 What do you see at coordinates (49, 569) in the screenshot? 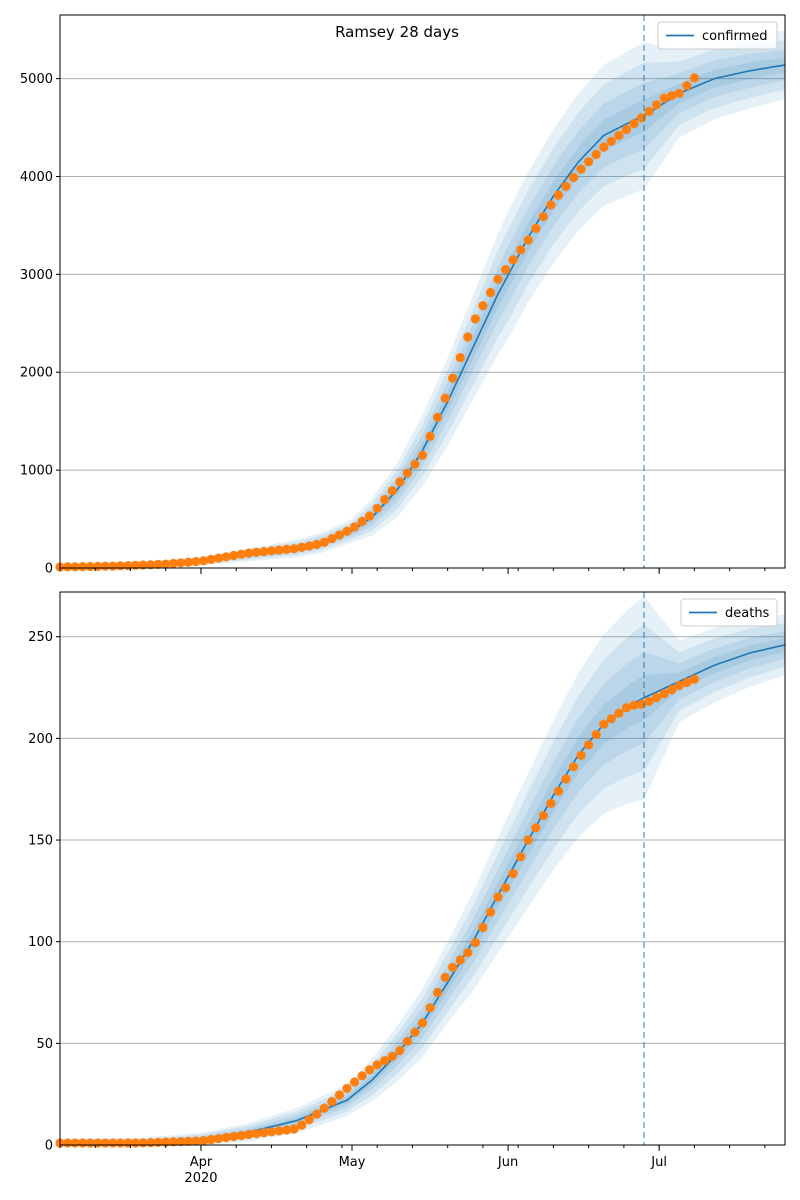
I see `y-tick-label: 0` at bounding box center [49, 569].